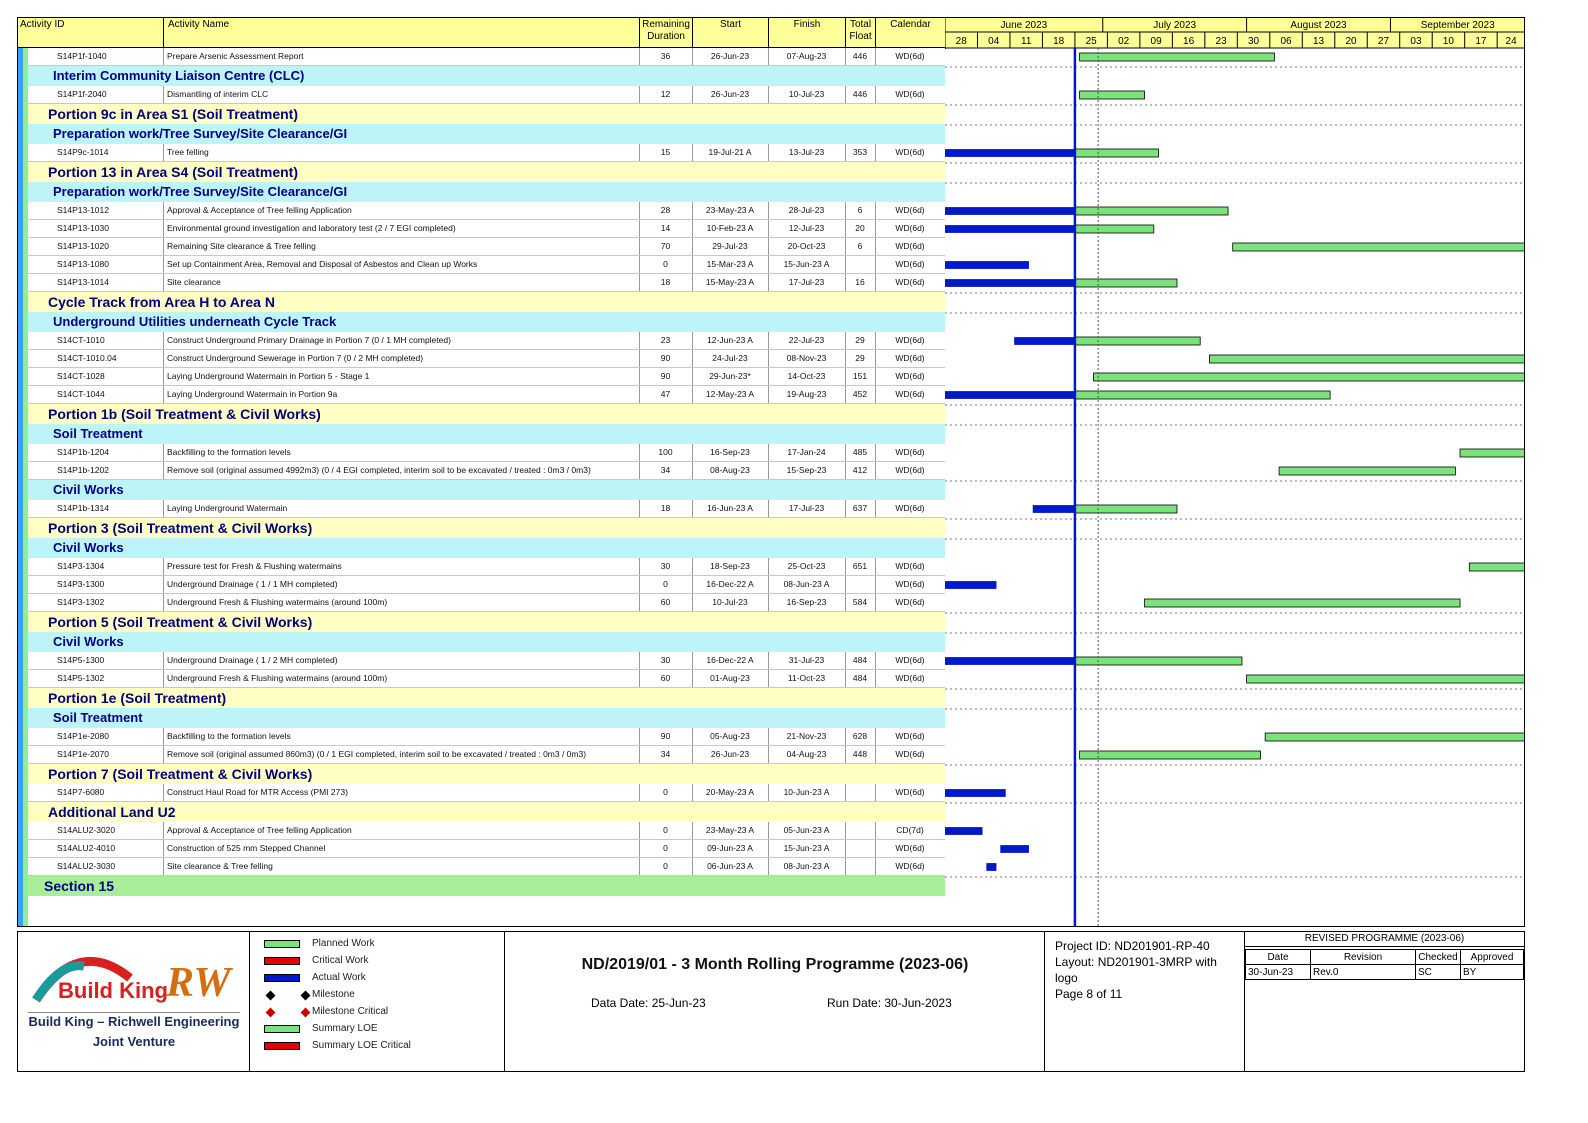 The image size is (1588, 1123). What do you see at coordinates (860, 508) in the screenshot?
I see `total-float: 637` at bounding box center [860, 508].